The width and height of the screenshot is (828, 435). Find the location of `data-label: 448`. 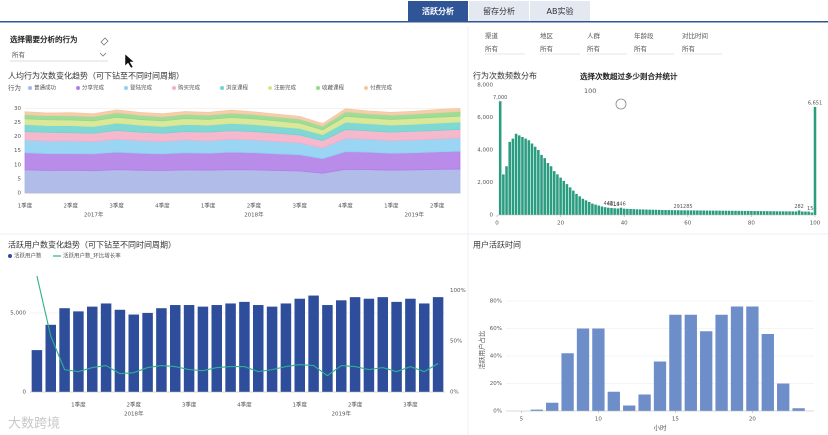

data-label: 448 is located at coordinates (609, 204).